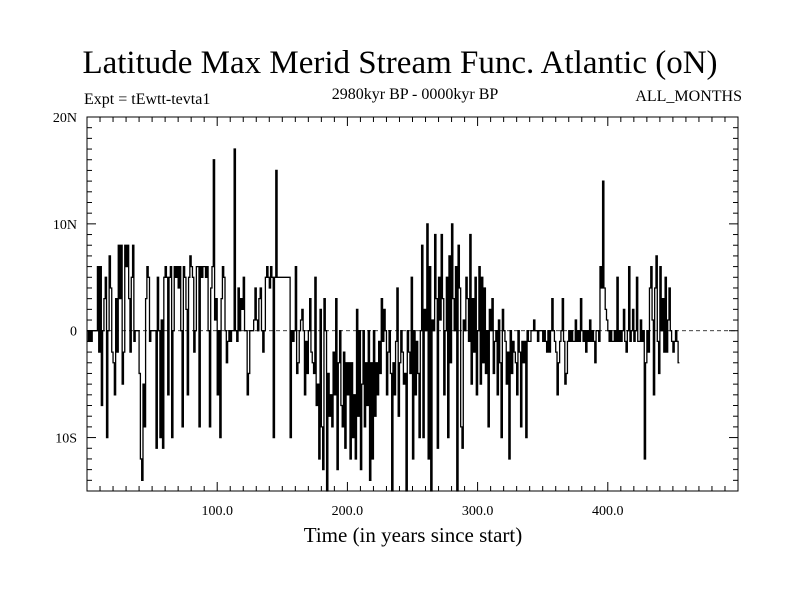 The height and width of the screenshot is (600, 800). I want to click on time-period-label: 2980kyr BP - 0000kyr BP, so click(415, 94).